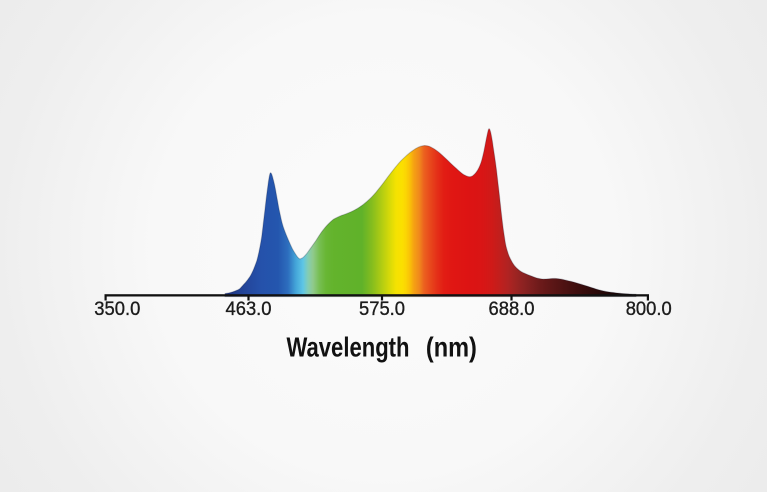  Describe the element at coordinates (348, 347) in the screenshot. I see `svg-text: Wavelength` at that location.